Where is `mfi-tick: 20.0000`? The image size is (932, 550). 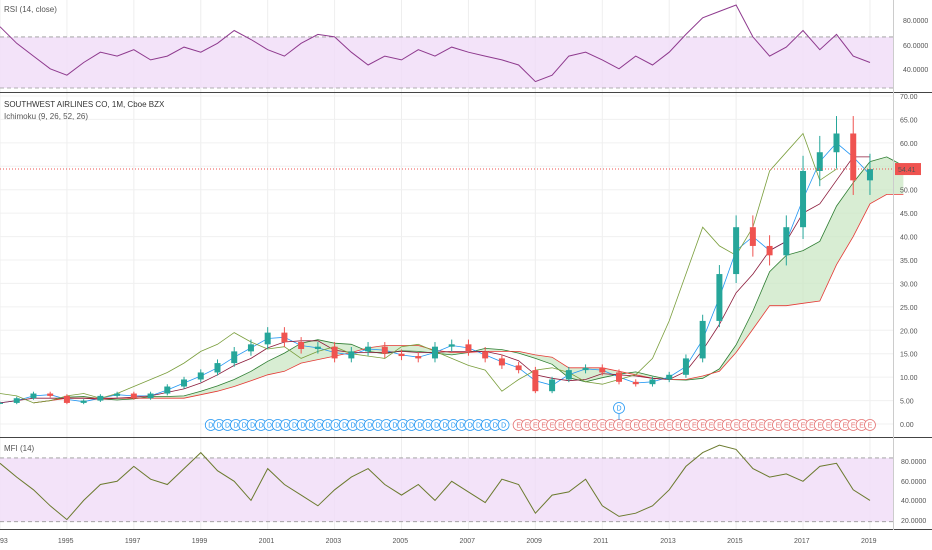
mfi-tick: 20.0000 is located at coordinates (913, 521).